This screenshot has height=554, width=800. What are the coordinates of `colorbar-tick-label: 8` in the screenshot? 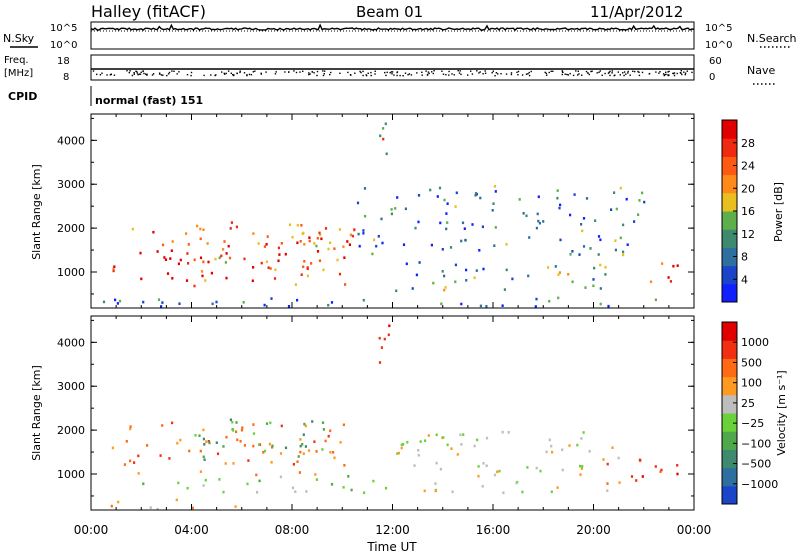 It's located at (744, 257).